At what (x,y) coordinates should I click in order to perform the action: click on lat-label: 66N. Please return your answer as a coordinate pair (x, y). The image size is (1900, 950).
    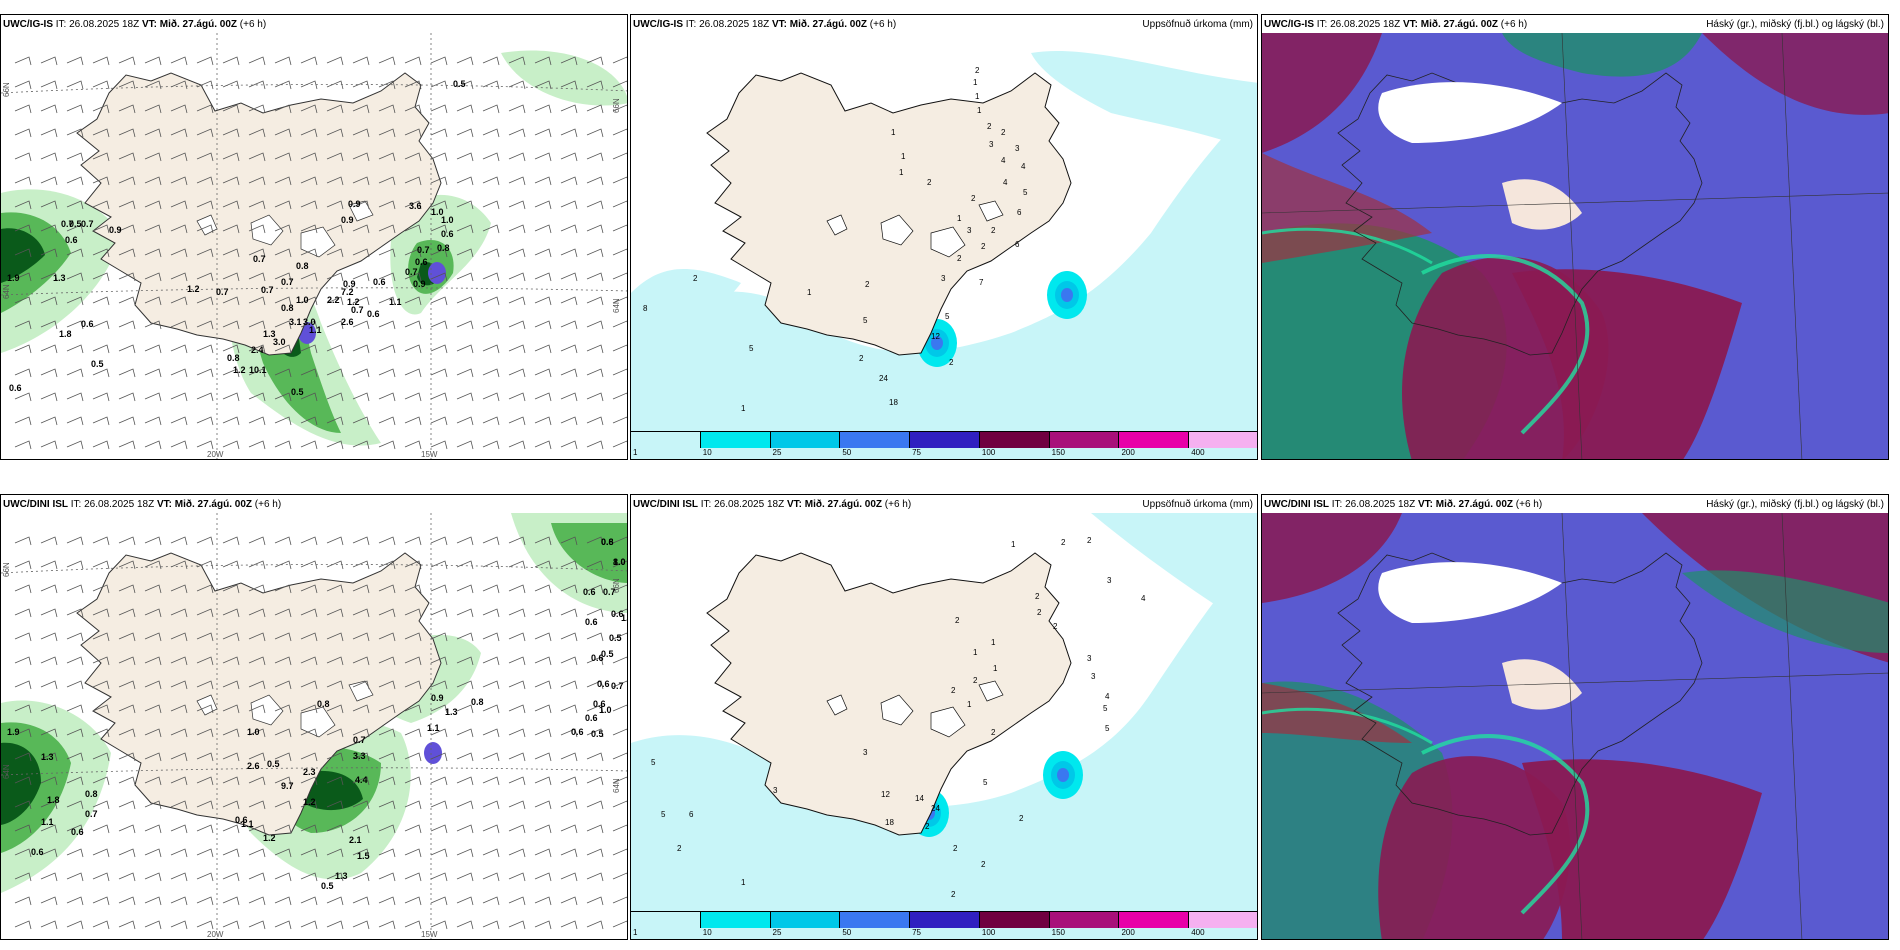
    Looking at the image, I should click on (6, 89).